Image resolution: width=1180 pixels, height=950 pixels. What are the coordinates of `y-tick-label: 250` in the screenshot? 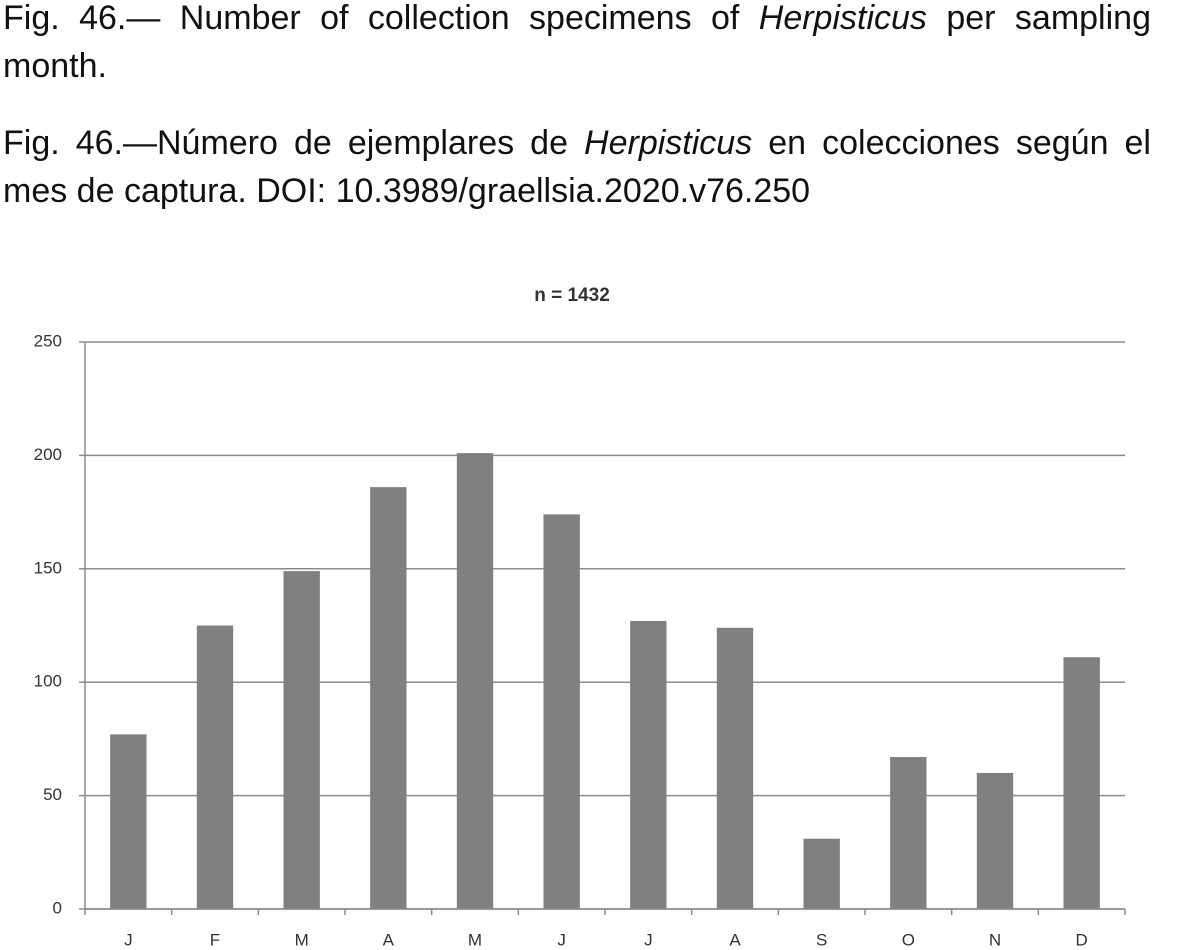 It's located at (48, 340).